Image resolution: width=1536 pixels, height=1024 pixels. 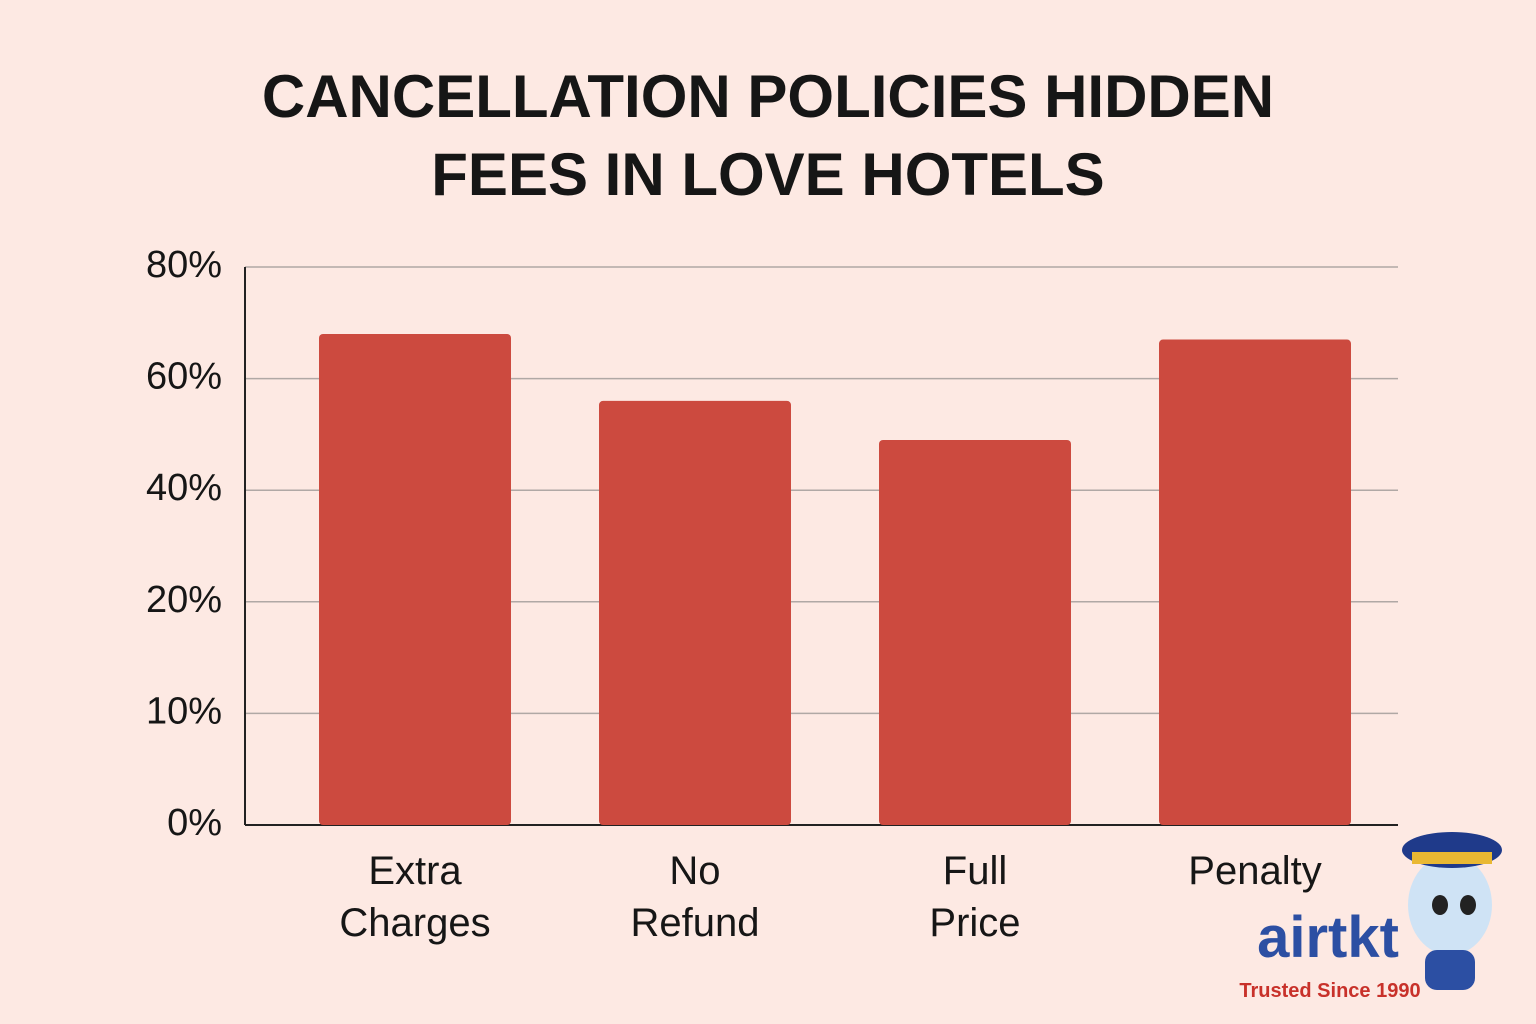 What do you see at coordinates (184, 377) in the screenshot?
I see `y-tick-label: 60%` at bounding box center [184, 377].